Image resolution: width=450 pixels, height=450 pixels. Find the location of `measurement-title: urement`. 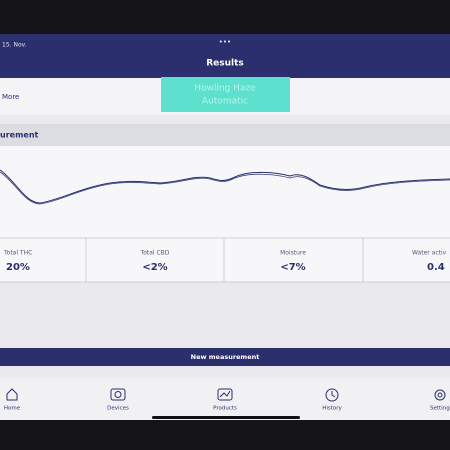

measurement-title: urement is located at coordinates (19, 135).